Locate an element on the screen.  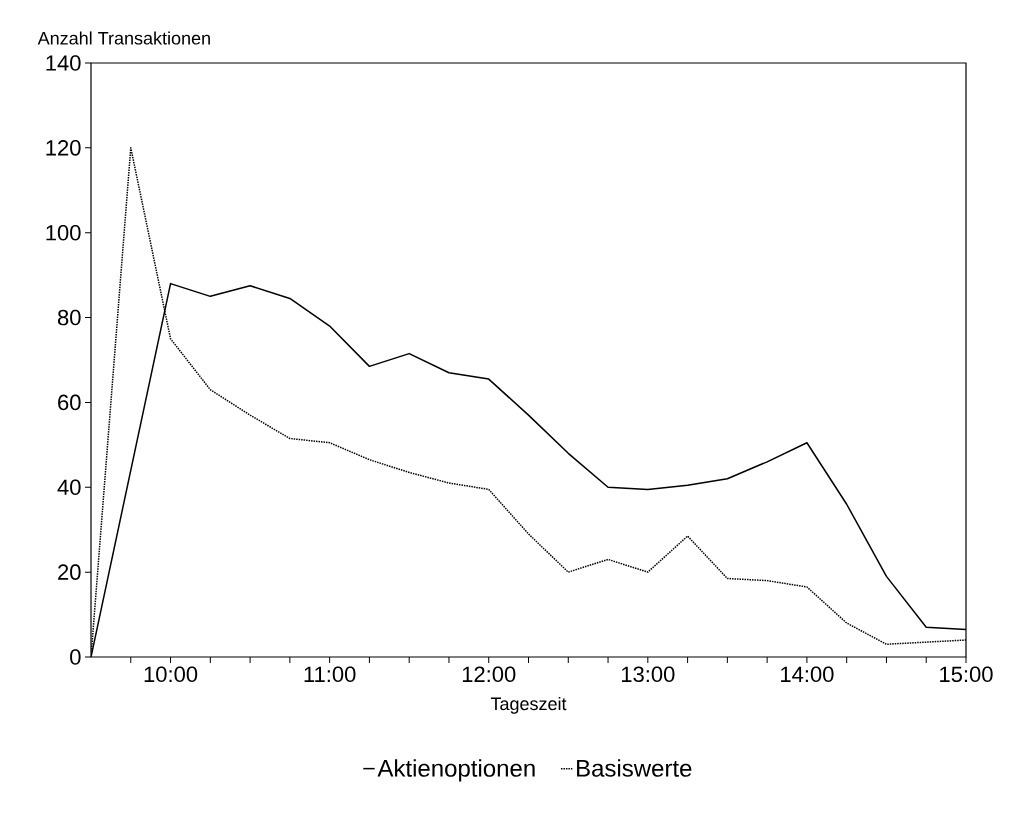
y-tick-label: 40 is located at coordinates (69, 487).